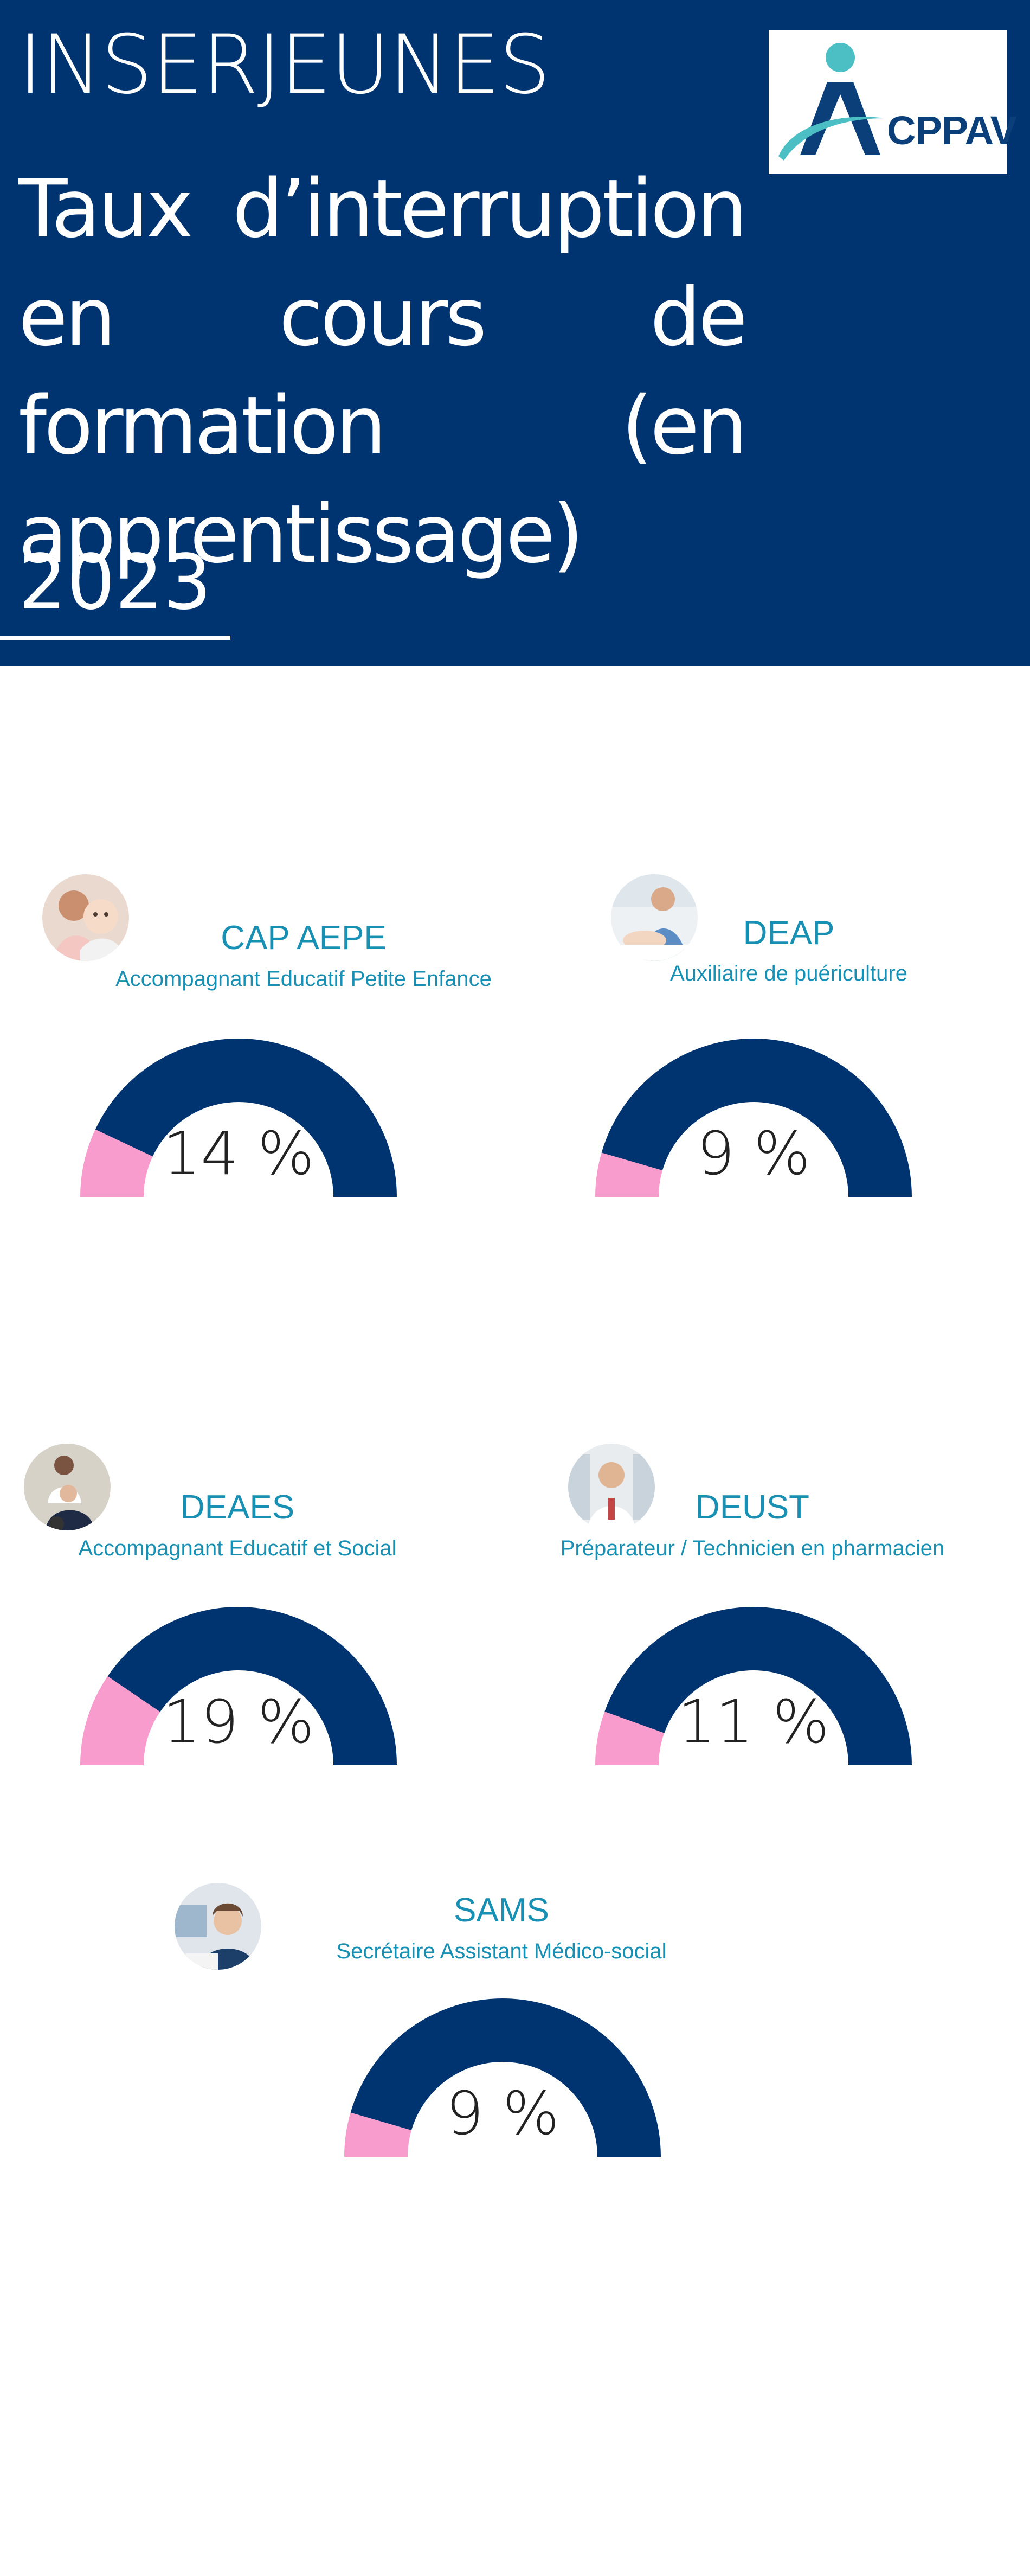 Image resolution: width=1030 pixels, height=2576 pixels. I want to click on gauge-card-deap: DEAP Auxiliaire de puériculture 9 %, so click(786, 1057).